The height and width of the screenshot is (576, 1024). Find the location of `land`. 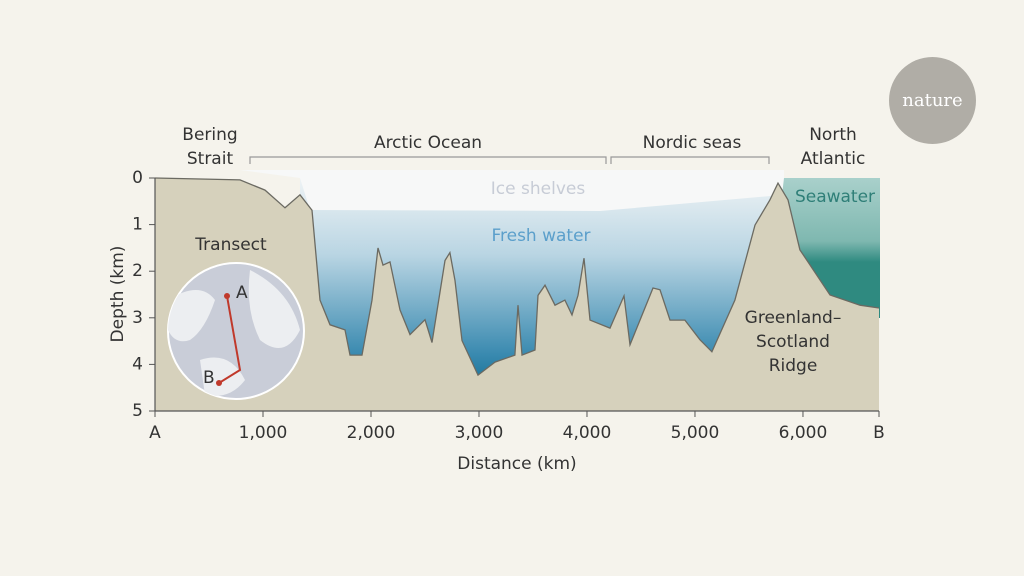

land is located at coordinates (234, 333).